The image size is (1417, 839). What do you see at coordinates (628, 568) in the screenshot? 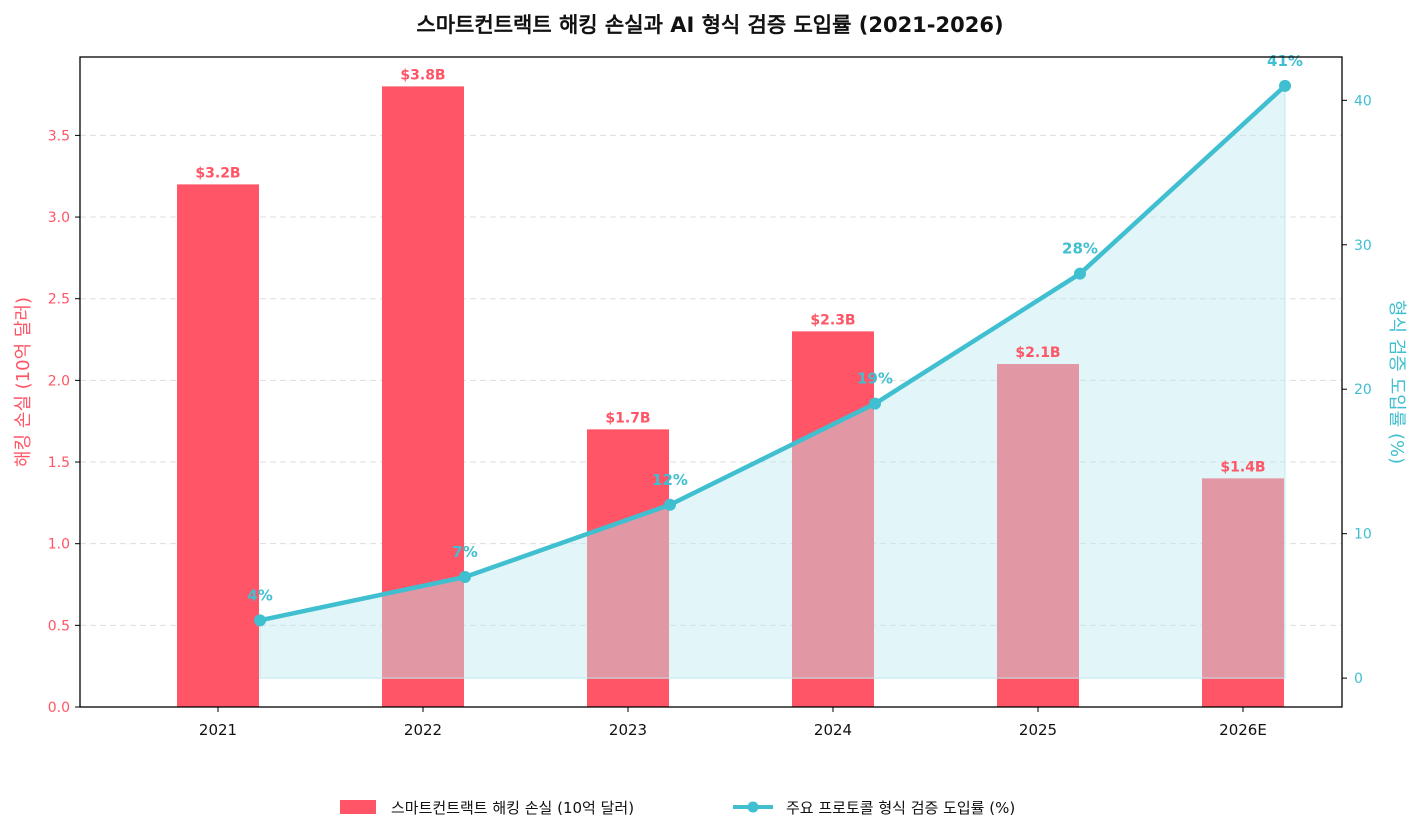
I see `bar-2023` at bounding box center [628, 568].